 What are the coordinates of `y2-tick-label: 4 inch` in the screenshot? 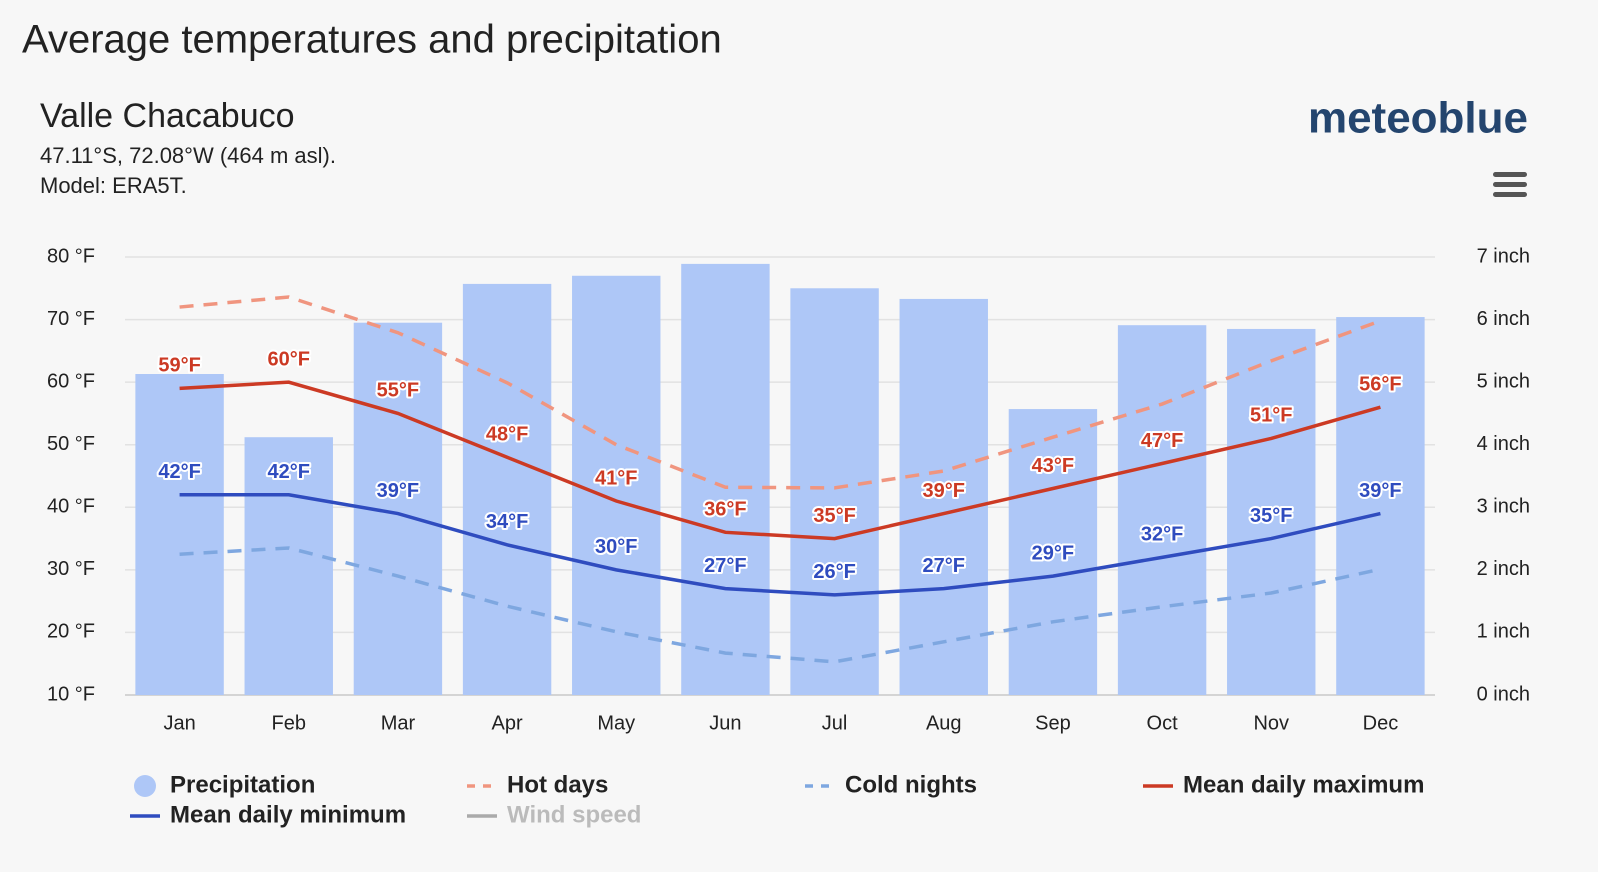 It's located at (1503, 444).